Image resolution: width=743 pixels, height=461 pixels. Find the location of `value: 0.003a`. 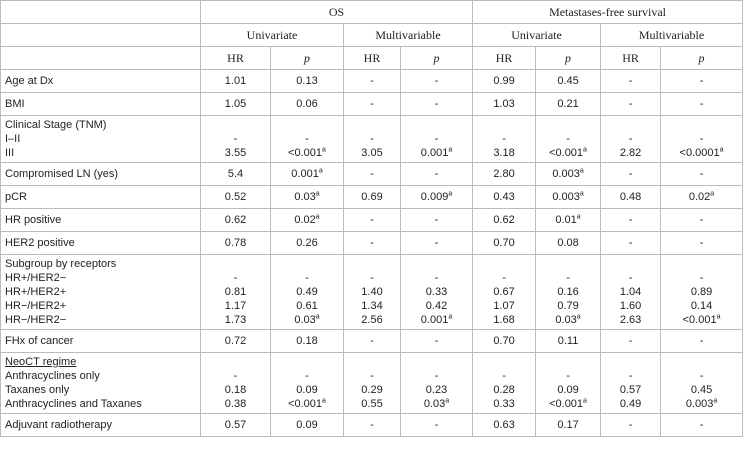

value: 0.003a is located at coordinates (568, 197).